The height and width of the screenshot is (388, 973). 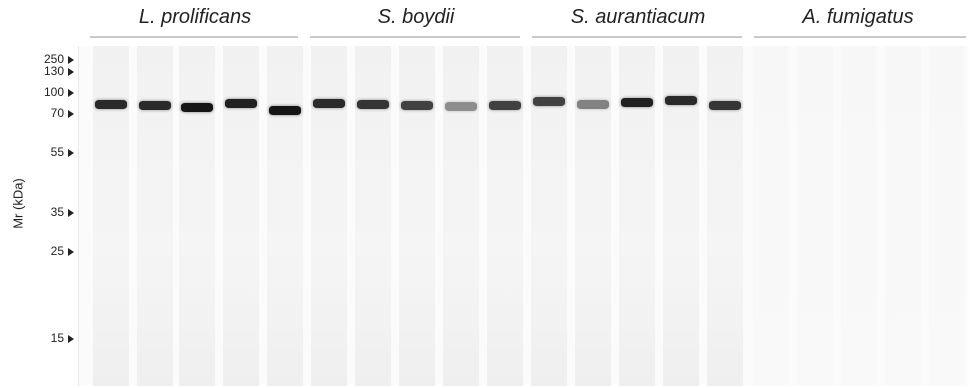 I want to click on marker-25: 25, so click(x=37, y=251).